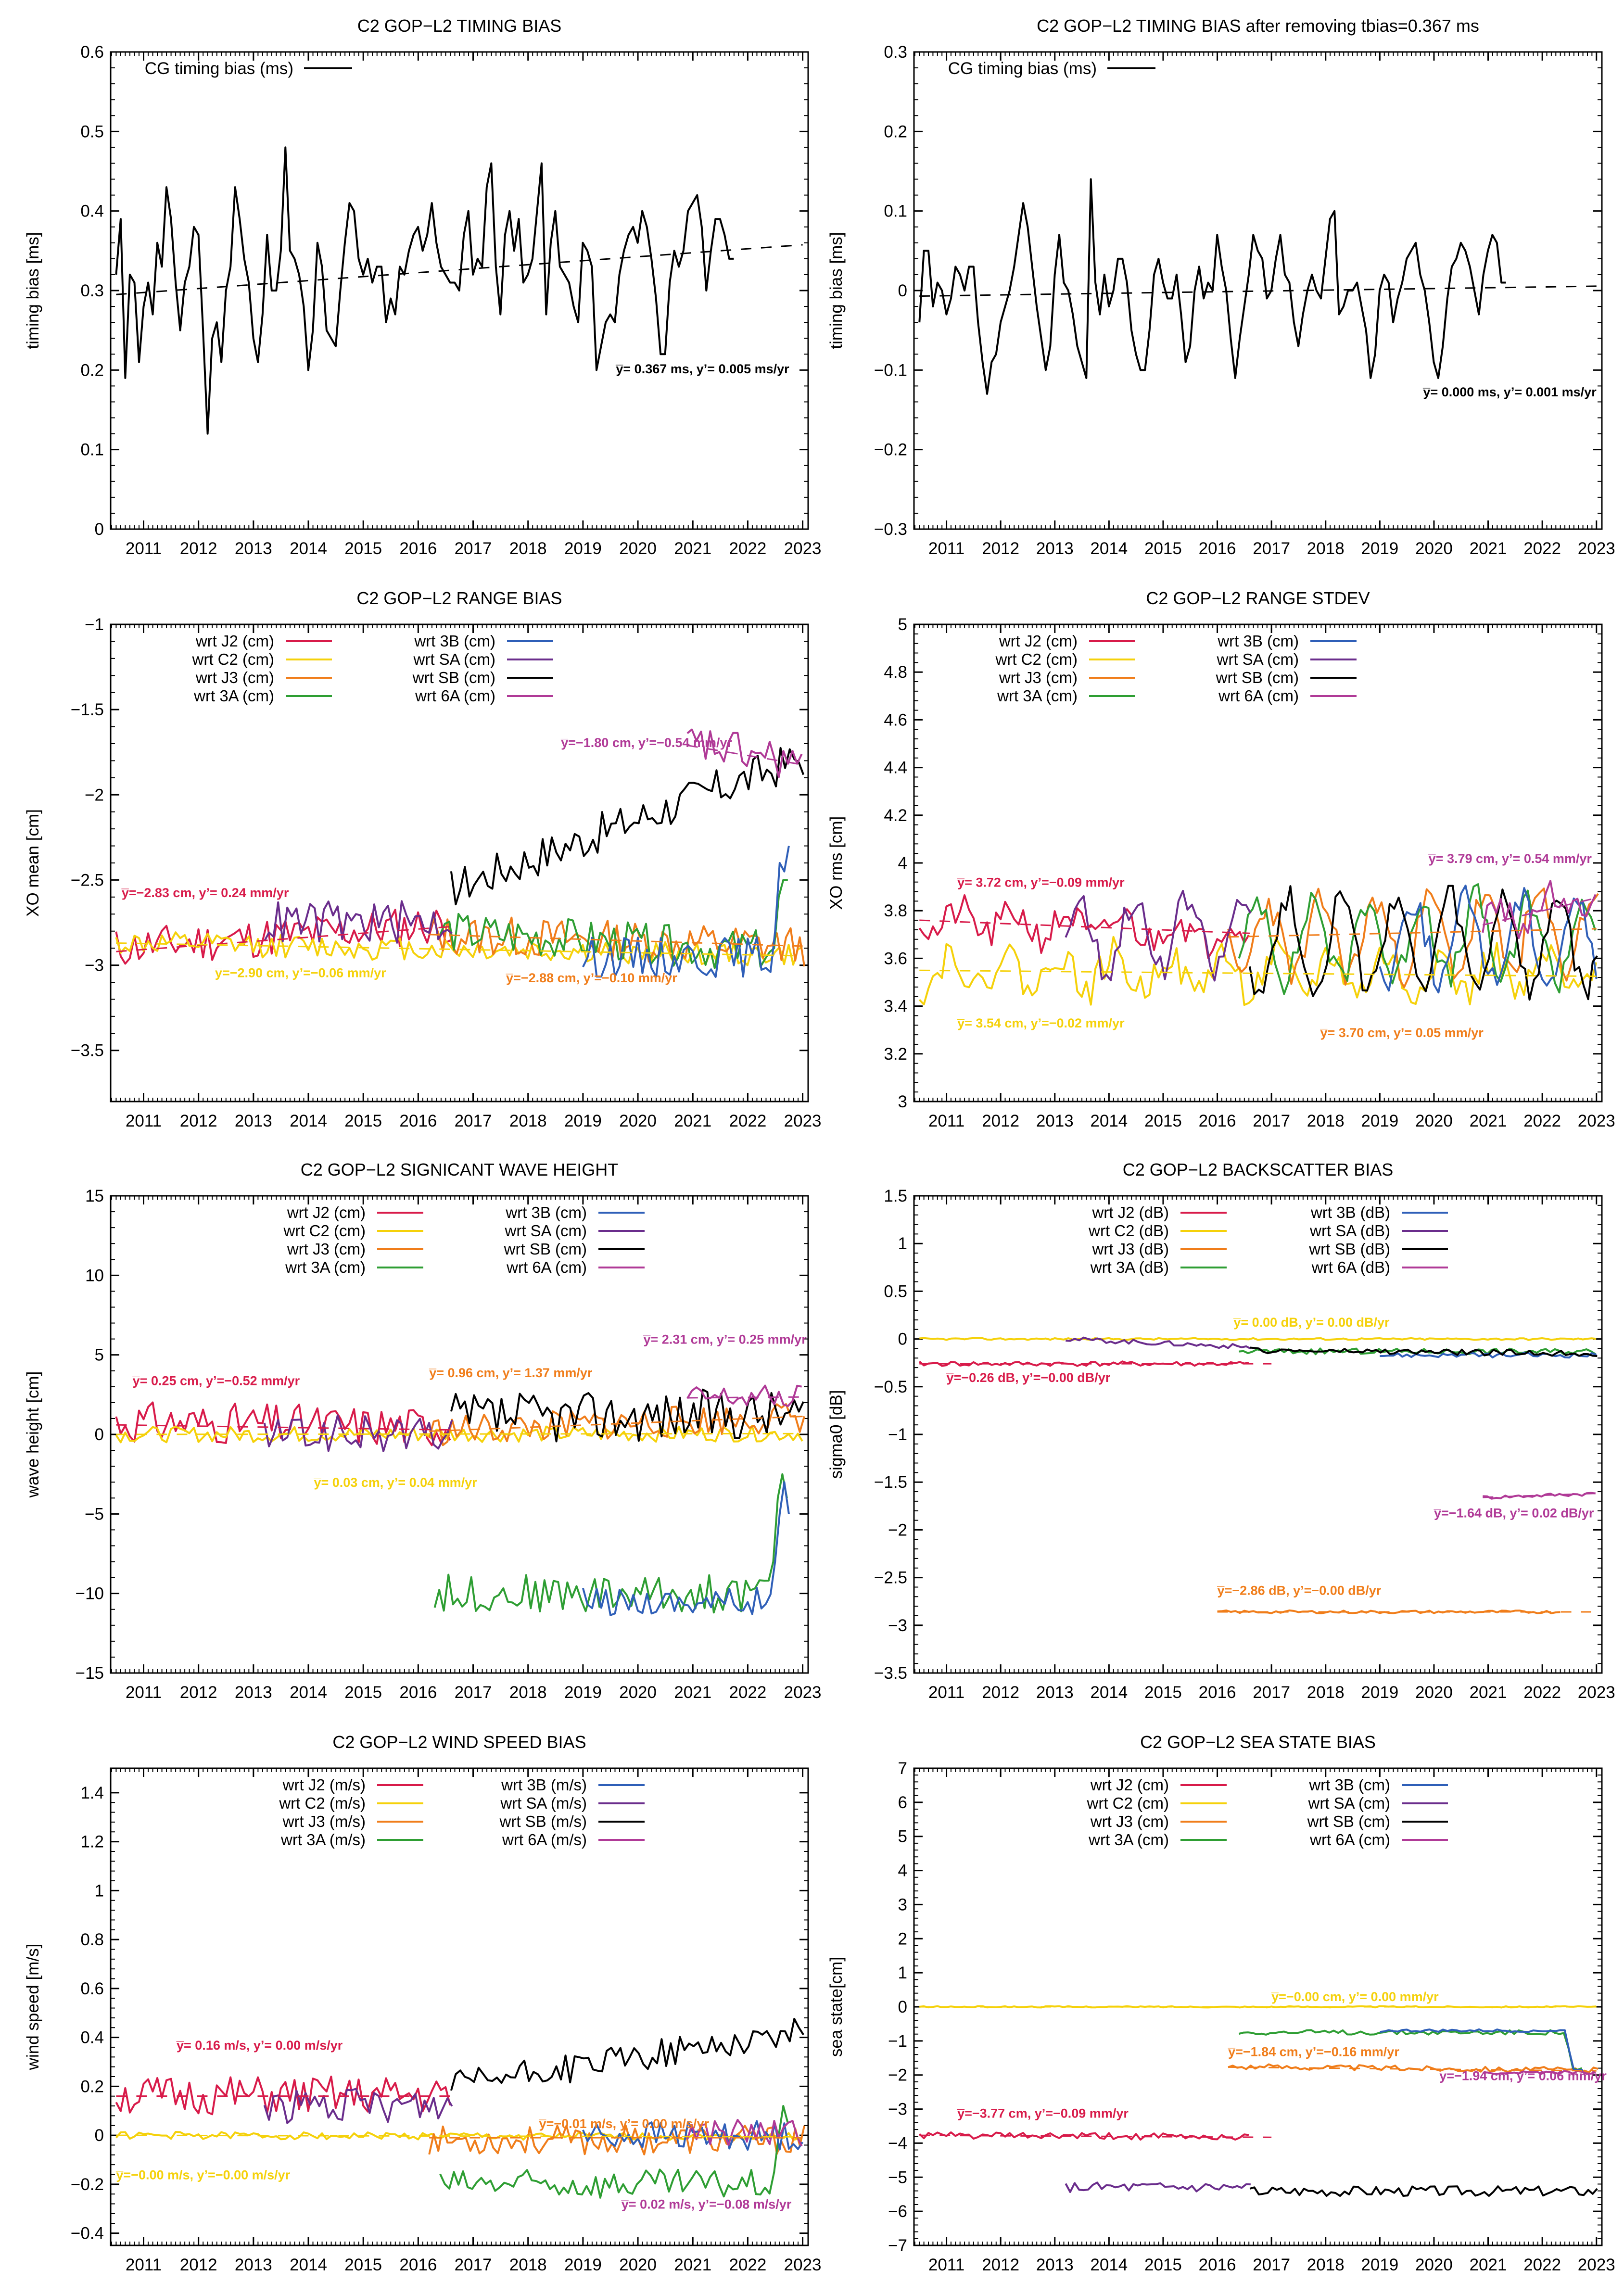 This screenshot has height=2294, width=1624. I want to click on trend-annotation: y̅=−0.00 m/s, y’=−0.00 m/s/yr, so click(203, 2175).